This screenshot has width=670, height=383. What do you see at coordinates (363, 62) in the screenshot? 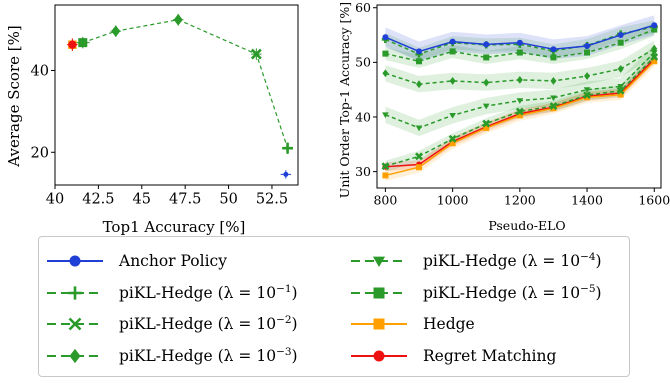
I see `right-ytick-label: 50` at bounding box center [363, 62].